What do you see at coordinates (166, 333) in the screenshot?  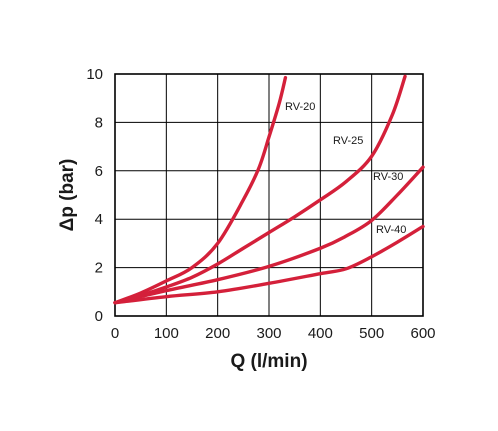 I see `x-tick-label: 100` at bounding box center [166, 333].